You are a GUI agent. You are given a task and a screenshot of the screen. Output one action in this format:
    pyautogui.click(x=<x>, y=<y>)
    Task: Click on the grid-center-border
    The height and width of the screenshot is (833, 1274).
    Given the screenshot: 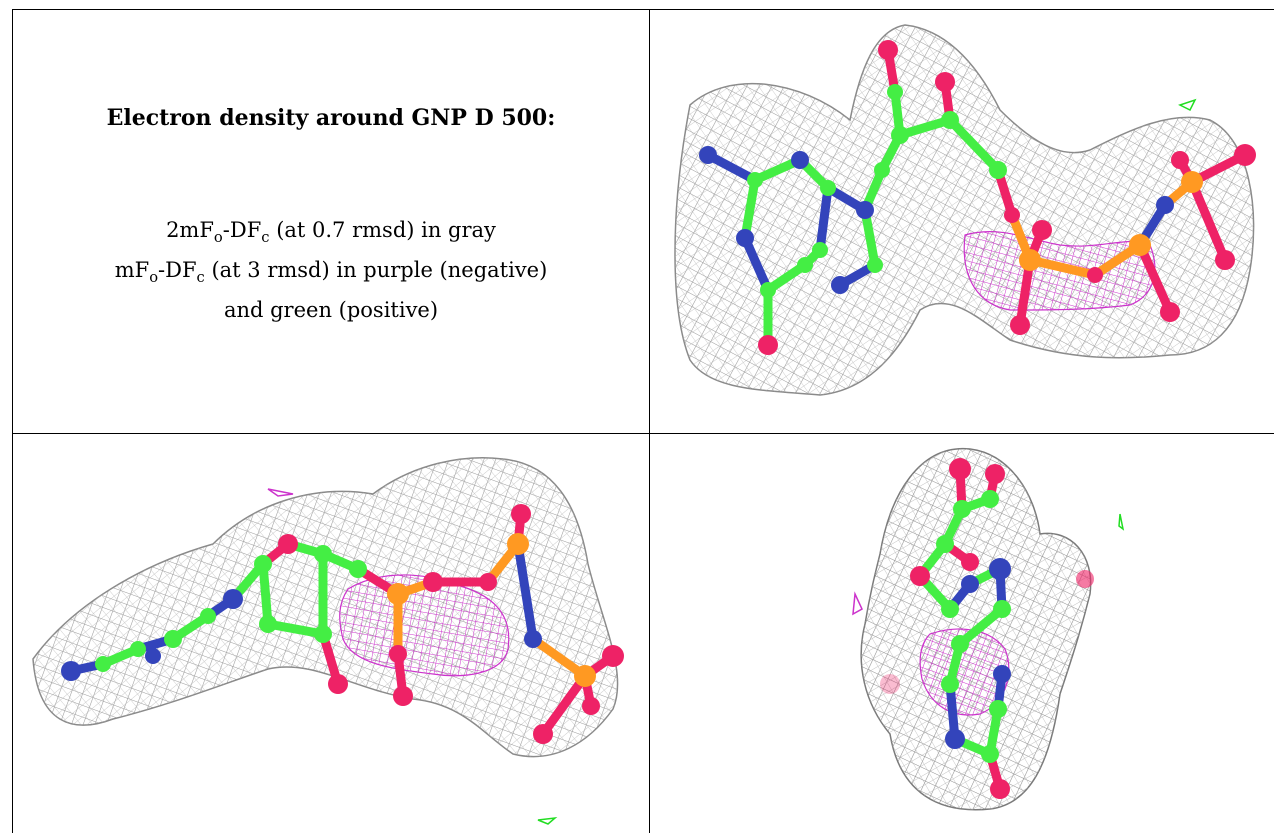 What is the action you would take?
    pyautogui.click(x=649, y=421)
    